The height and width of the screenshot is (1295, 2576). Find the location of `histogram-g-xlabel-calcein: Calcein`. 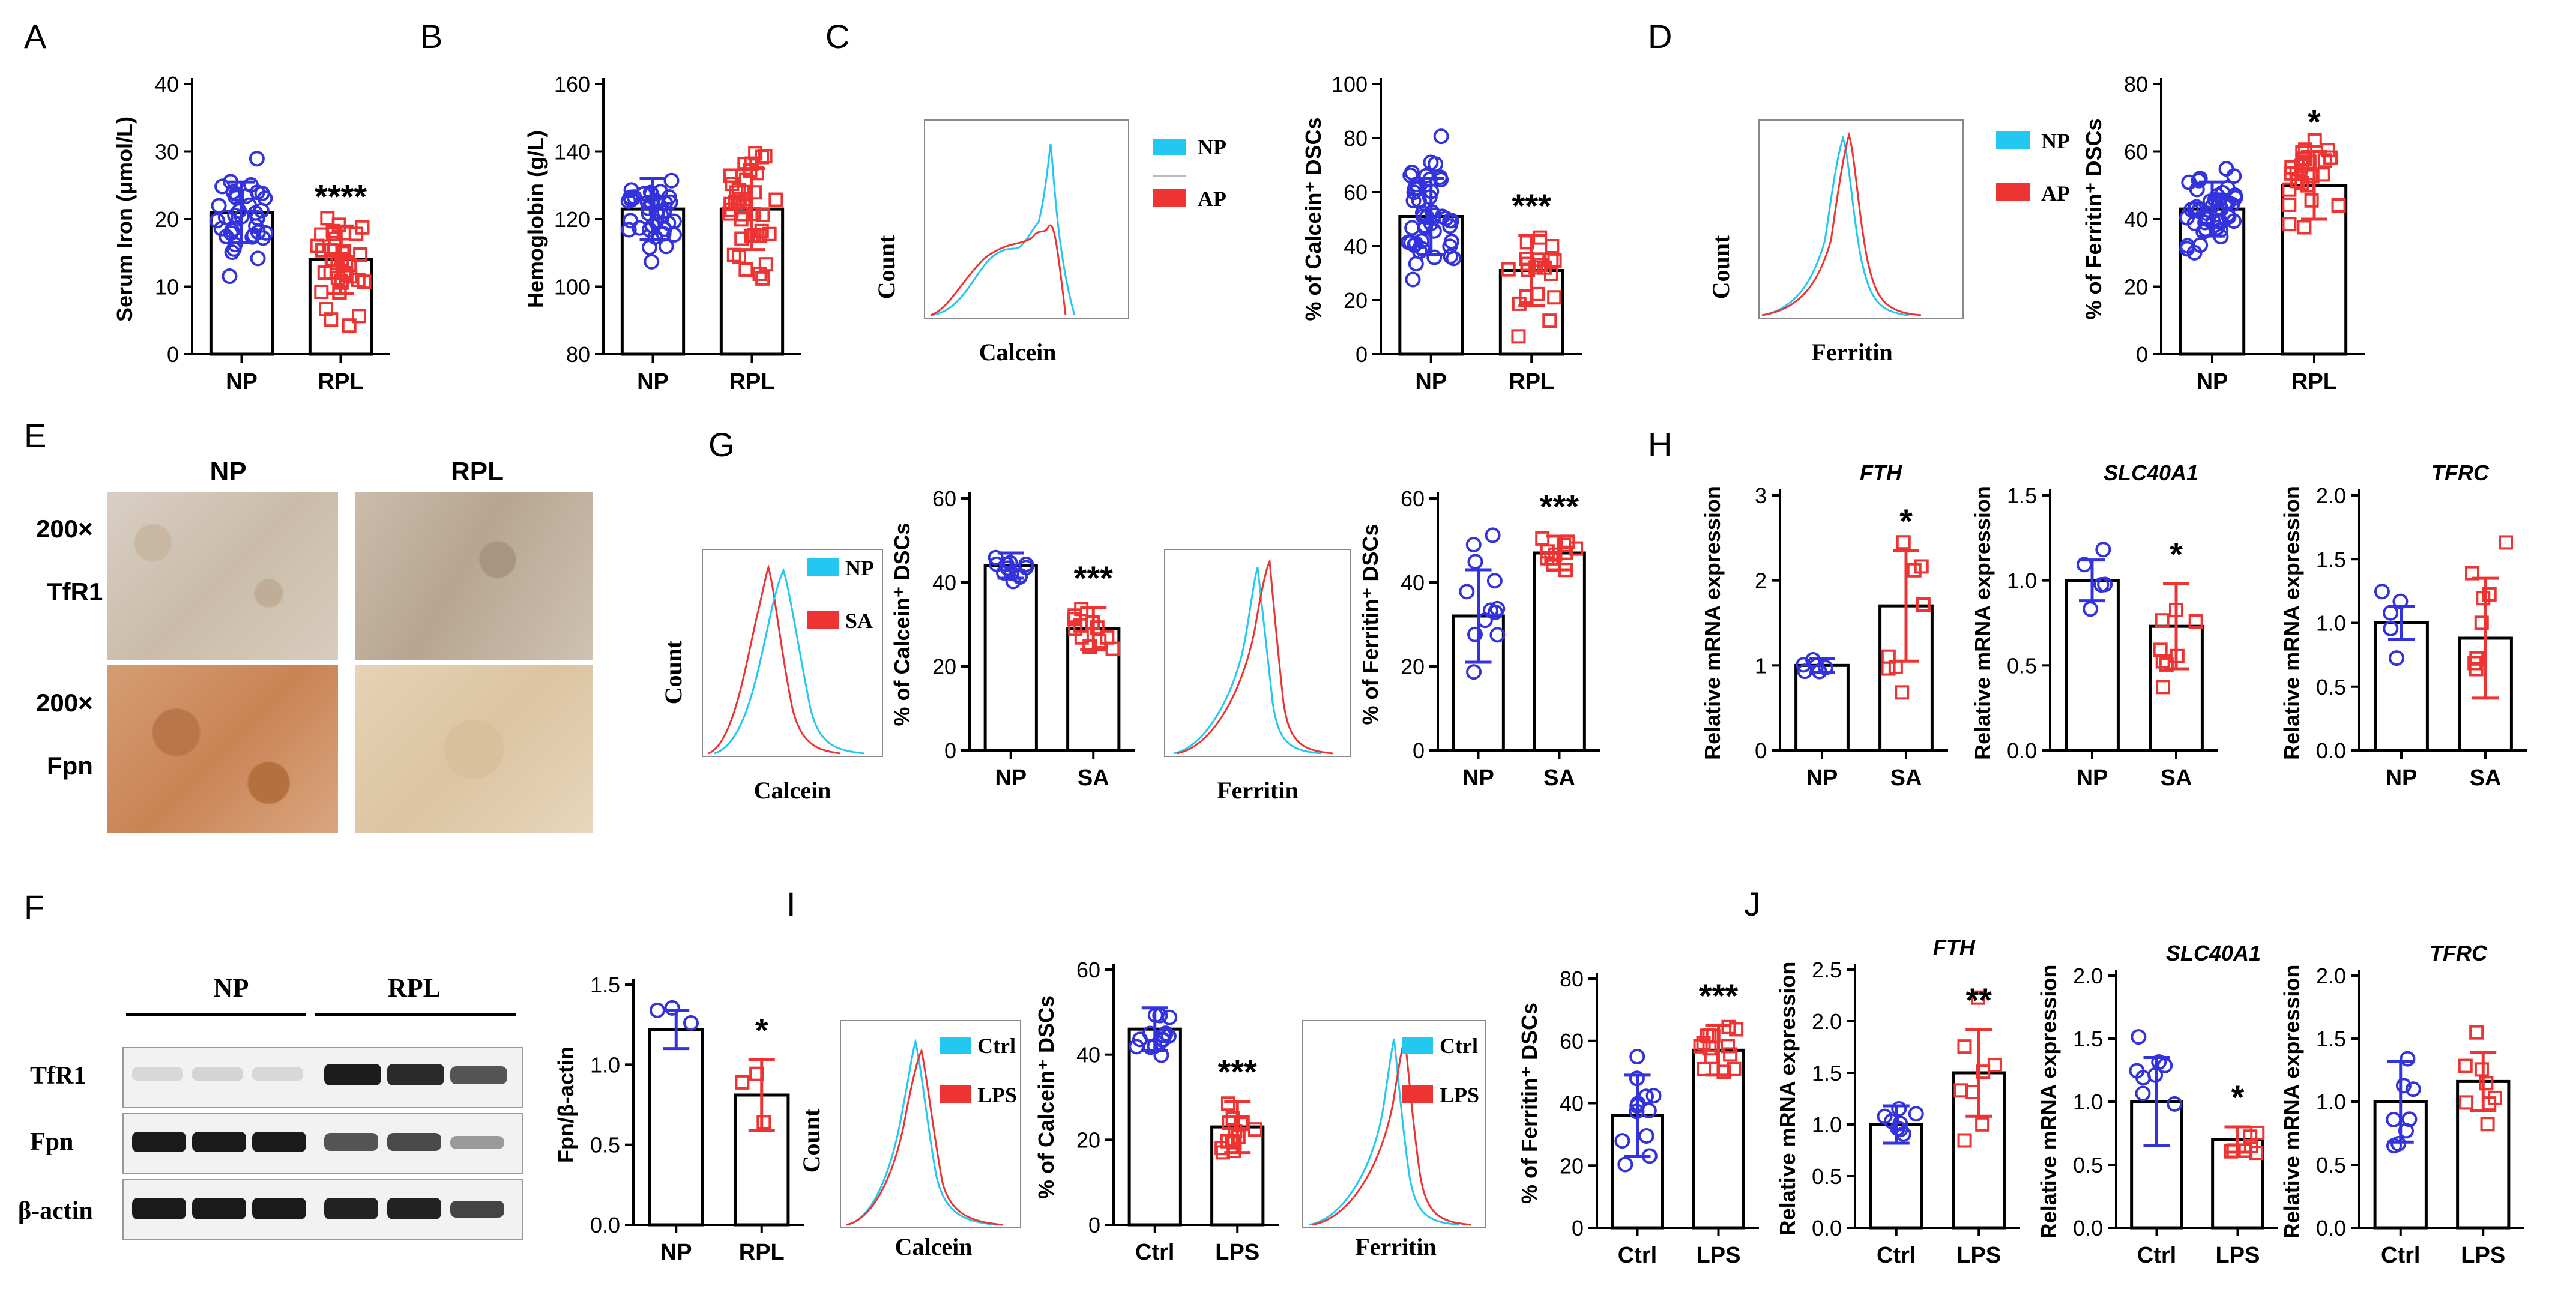

histogram-g-xlabel-calcein: Calcein is located at coordinates (792, 790).